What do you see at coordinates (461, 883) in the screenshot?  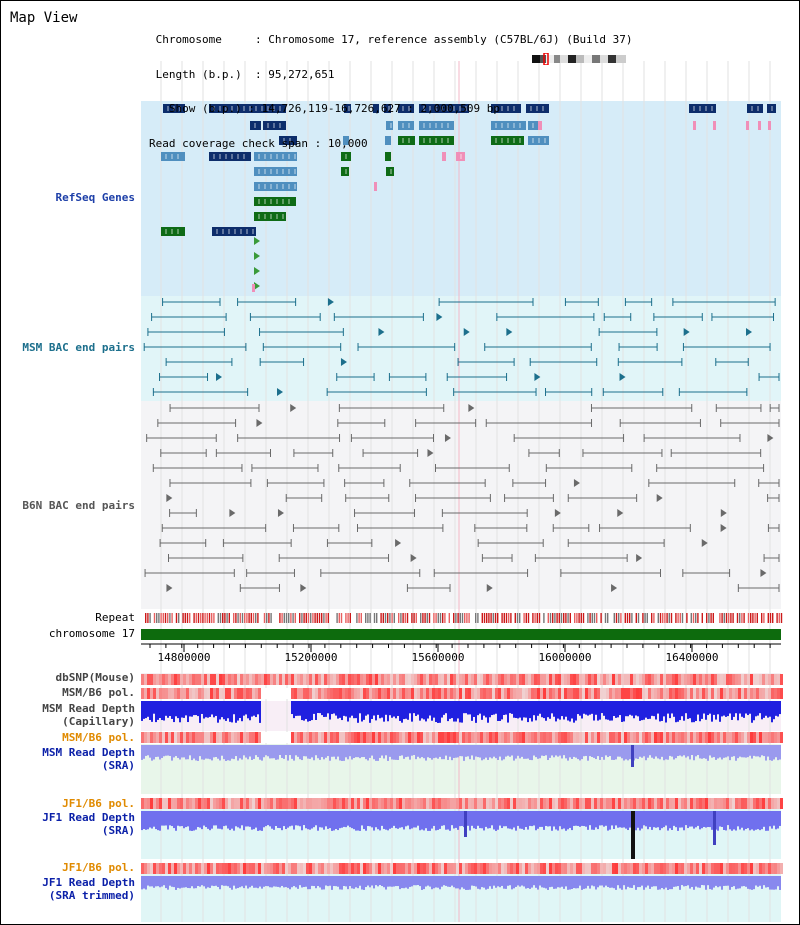 I see `jf1-depth-trimmed-bars` at bounding box center [461, 883].